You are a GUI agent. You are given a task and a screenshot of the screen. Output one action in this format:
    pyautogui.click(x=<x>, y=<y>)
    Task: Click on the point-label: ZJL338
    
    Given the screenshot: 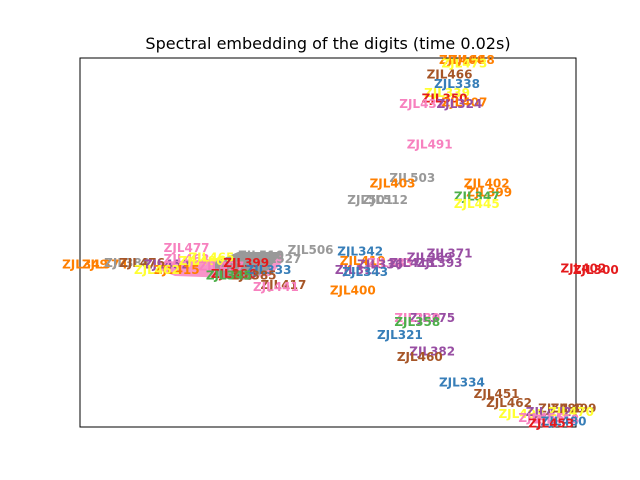 What is the action you would take?
    pyautogui.click(x=457, y=84)
    